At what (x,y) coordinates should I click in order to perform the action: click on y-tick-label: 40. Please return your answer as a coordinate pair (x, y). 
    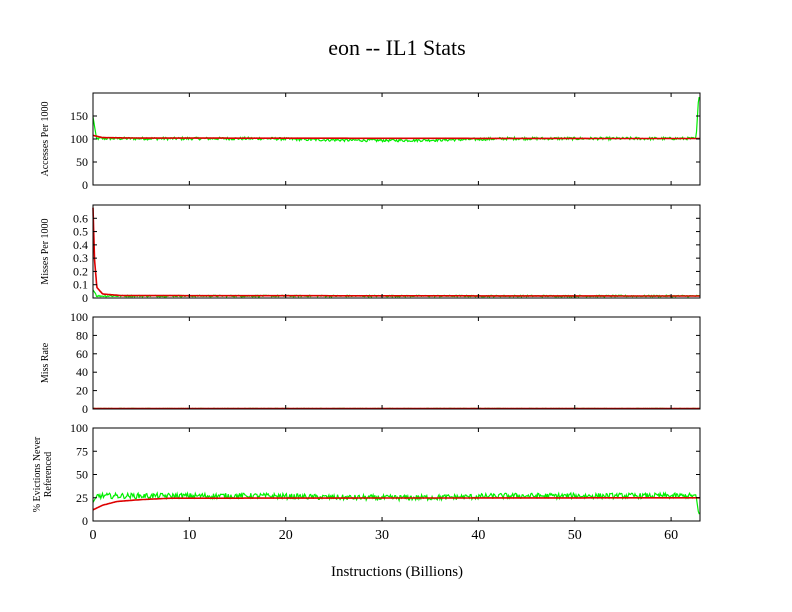
    Looking at the image, I should click on (82, 372).